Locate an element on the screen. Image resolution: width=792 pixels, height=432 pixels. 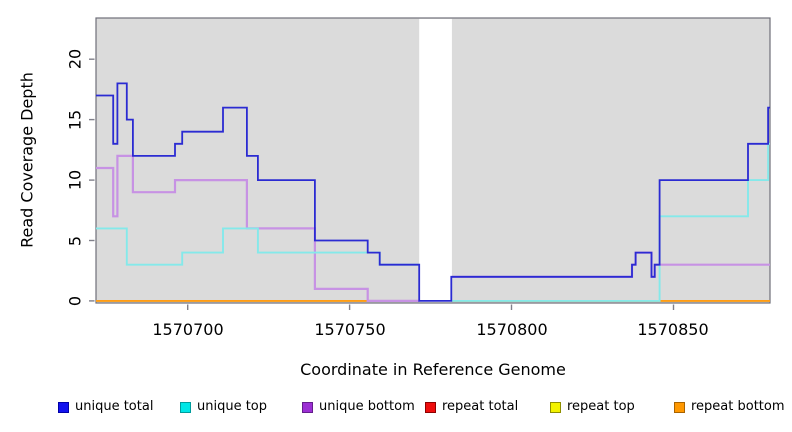
x-tick-label: 1570700 is located at coordinates (188, 329).